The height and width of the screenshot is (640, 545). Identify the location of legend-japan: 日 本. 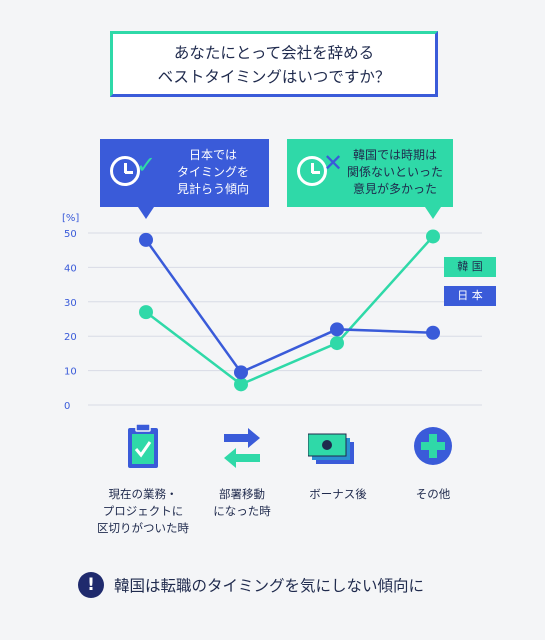
(470, 296).